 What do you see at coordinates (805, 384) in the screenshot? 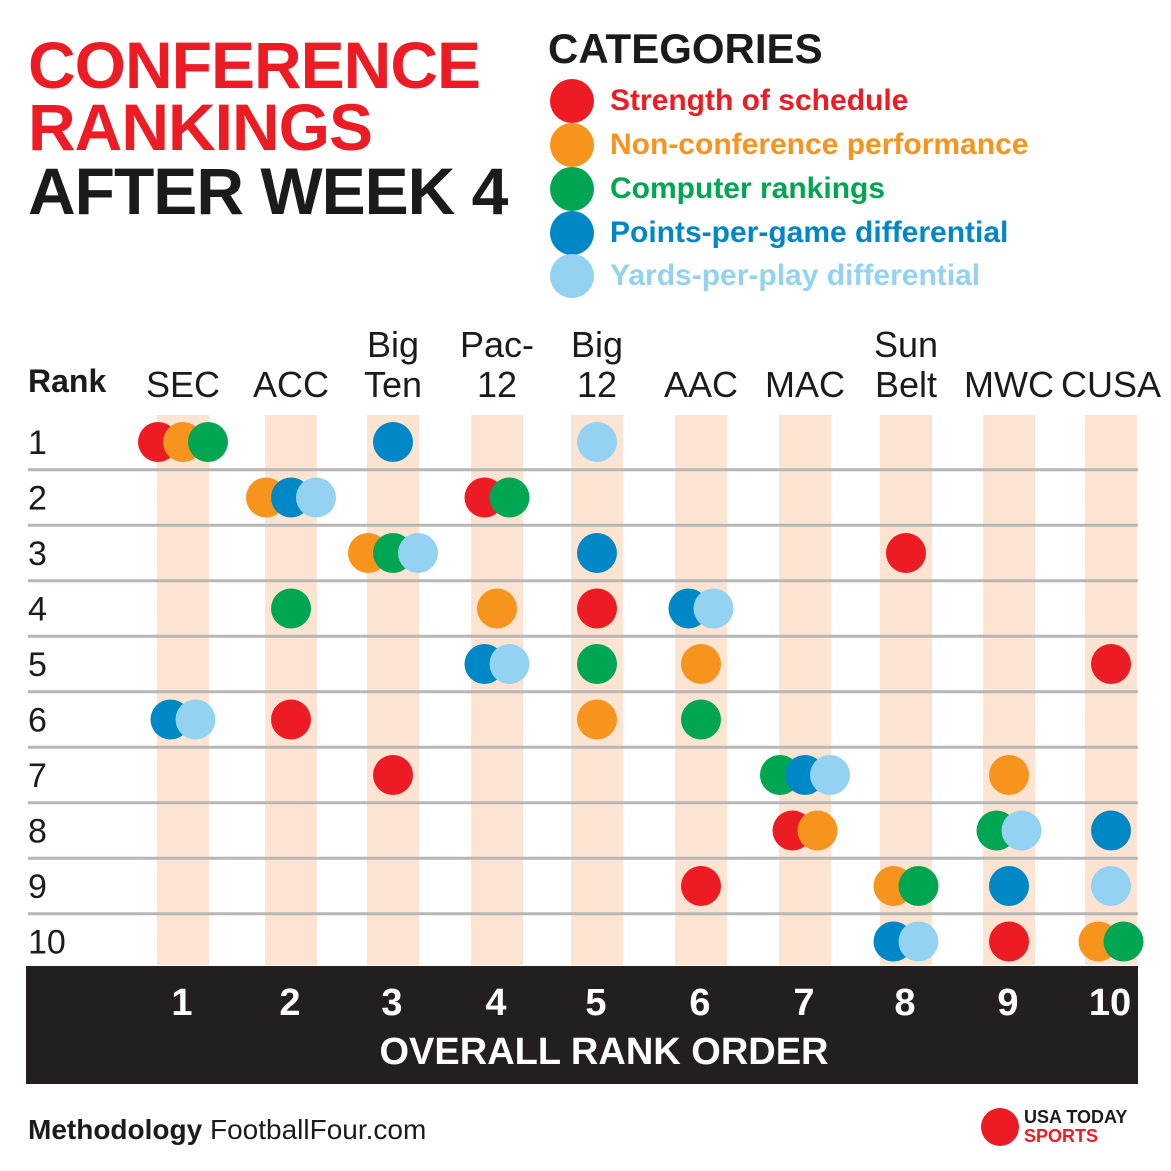
I see `conference-header-label: MAC` at bounding box center [805, 384].